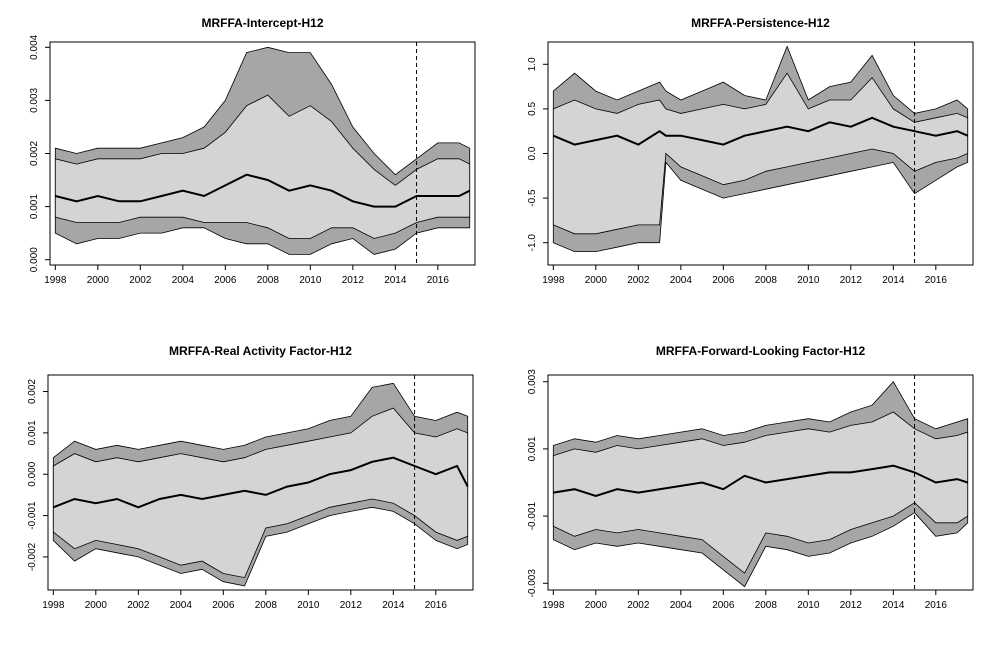 Image resolution: width=1000 pixels, height=650 pixels. What do you see at coordinates (532, 583) in the screenshot?
I see `y-tick-label: -0.003` at bounding box center [532, 583].